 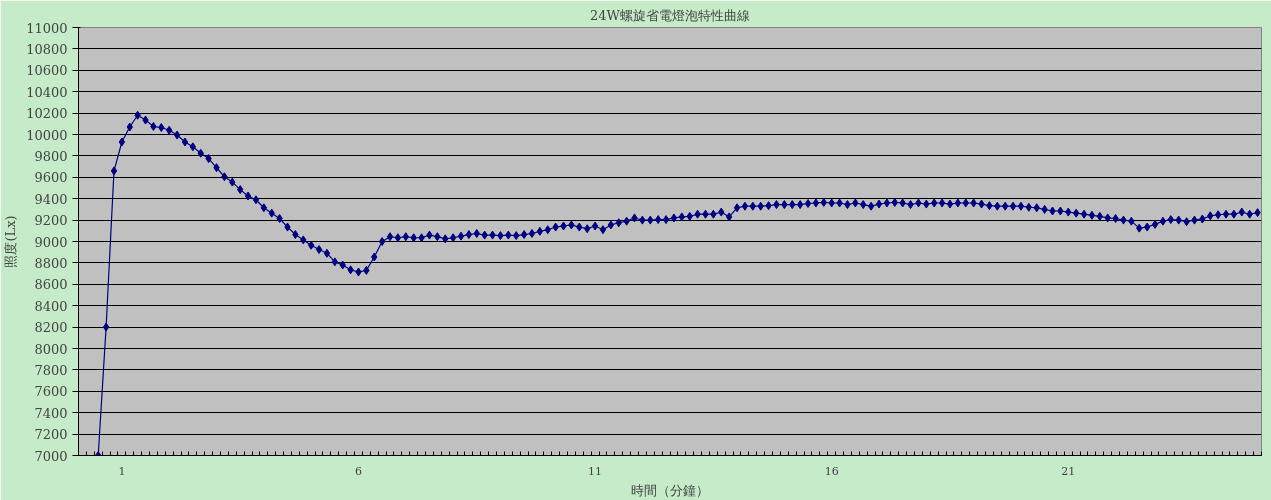 What do you see at coordinates (51, 178) in the screenshot?
I see `y-tick-label: 9600` at bounding box center [51, 178].